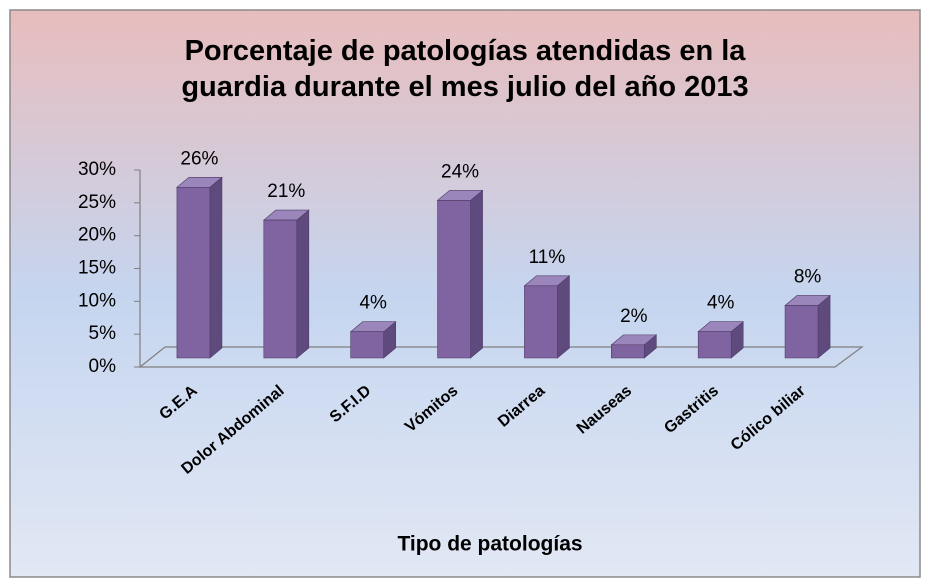 This screenshot has width=929, height=588. I want to click on x-axis-title: Tipo de patologías, so click(489, 544).